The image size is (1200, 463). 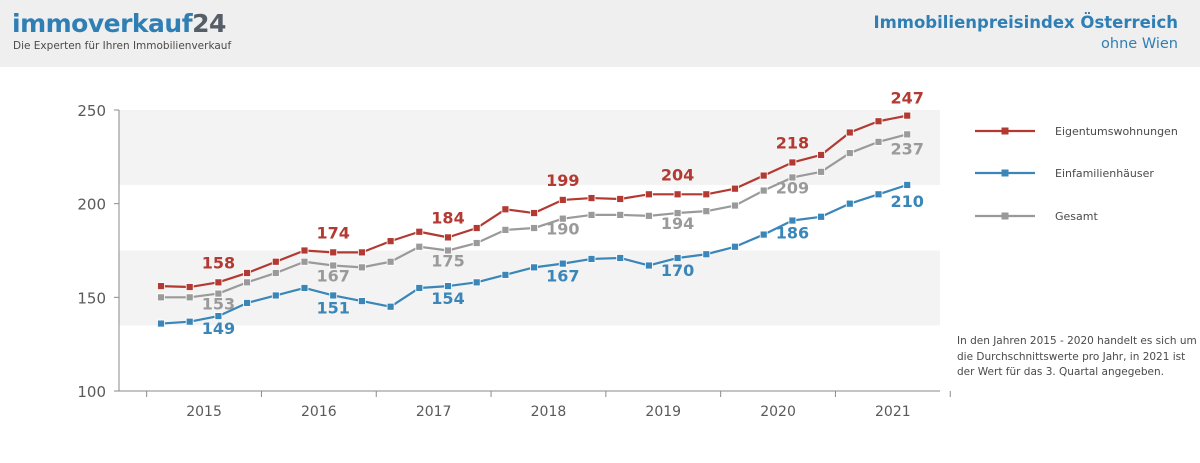 I want to click on data-label: 199, so click(x=562, y=180).